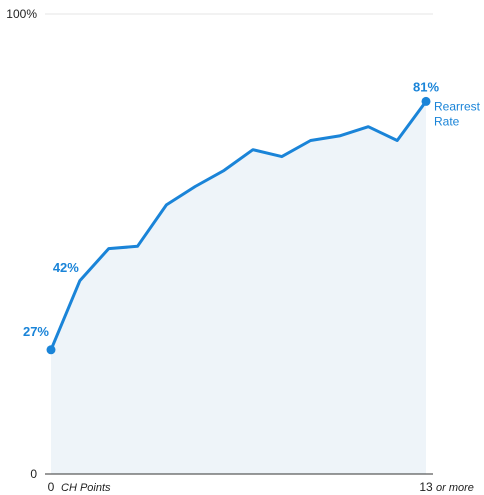 This screenshot has height=495, width=484. I want to click on series-label-line-2: Rate, so click(447, 121).